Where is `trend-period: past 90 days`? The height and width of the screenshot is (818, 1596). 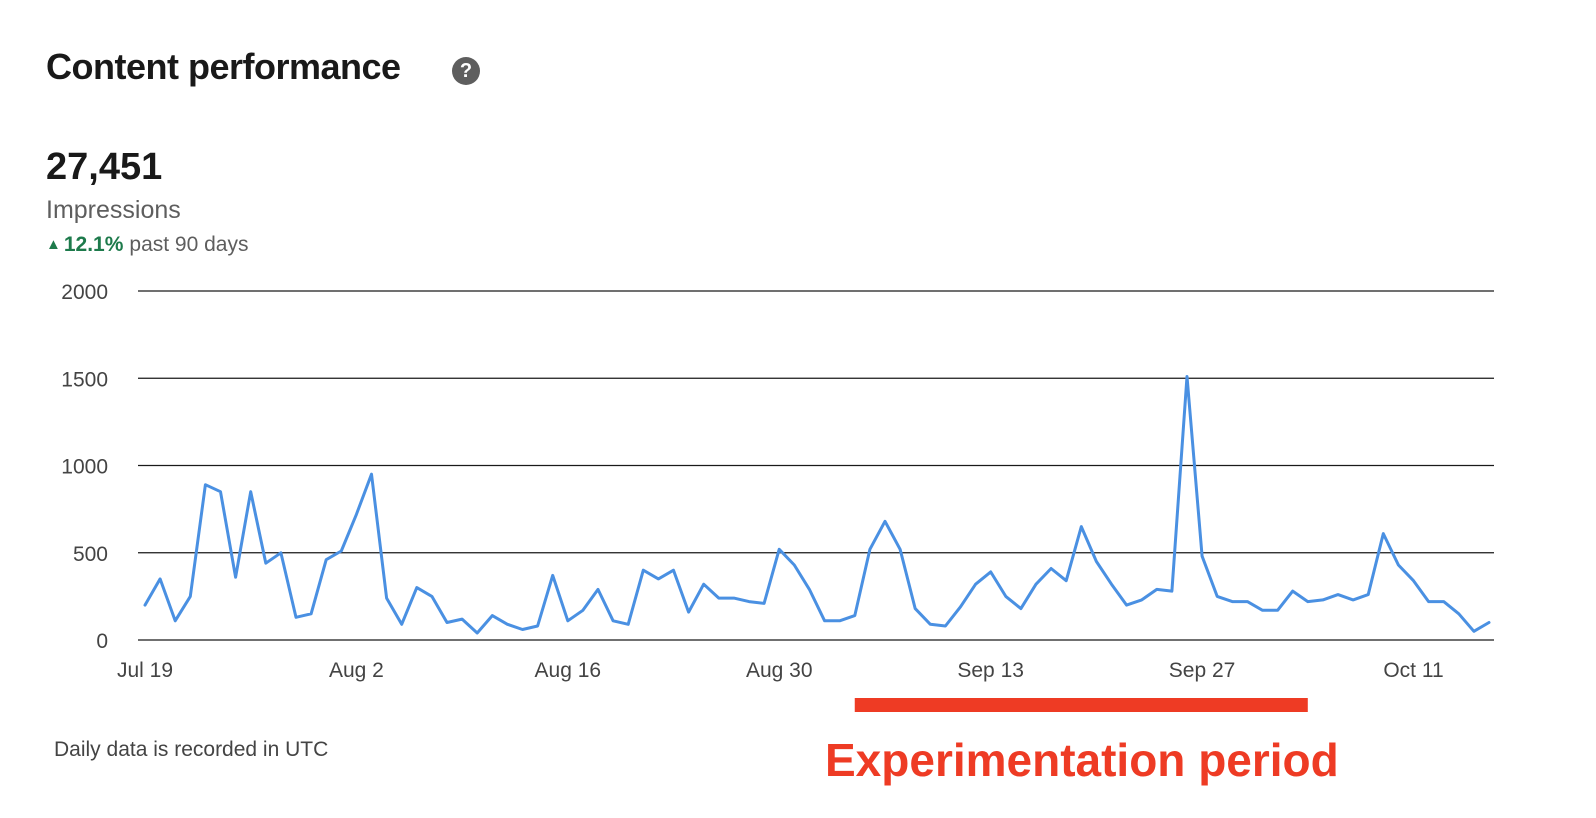
trend-period: past 90 days is located at coordinates (189, 244).